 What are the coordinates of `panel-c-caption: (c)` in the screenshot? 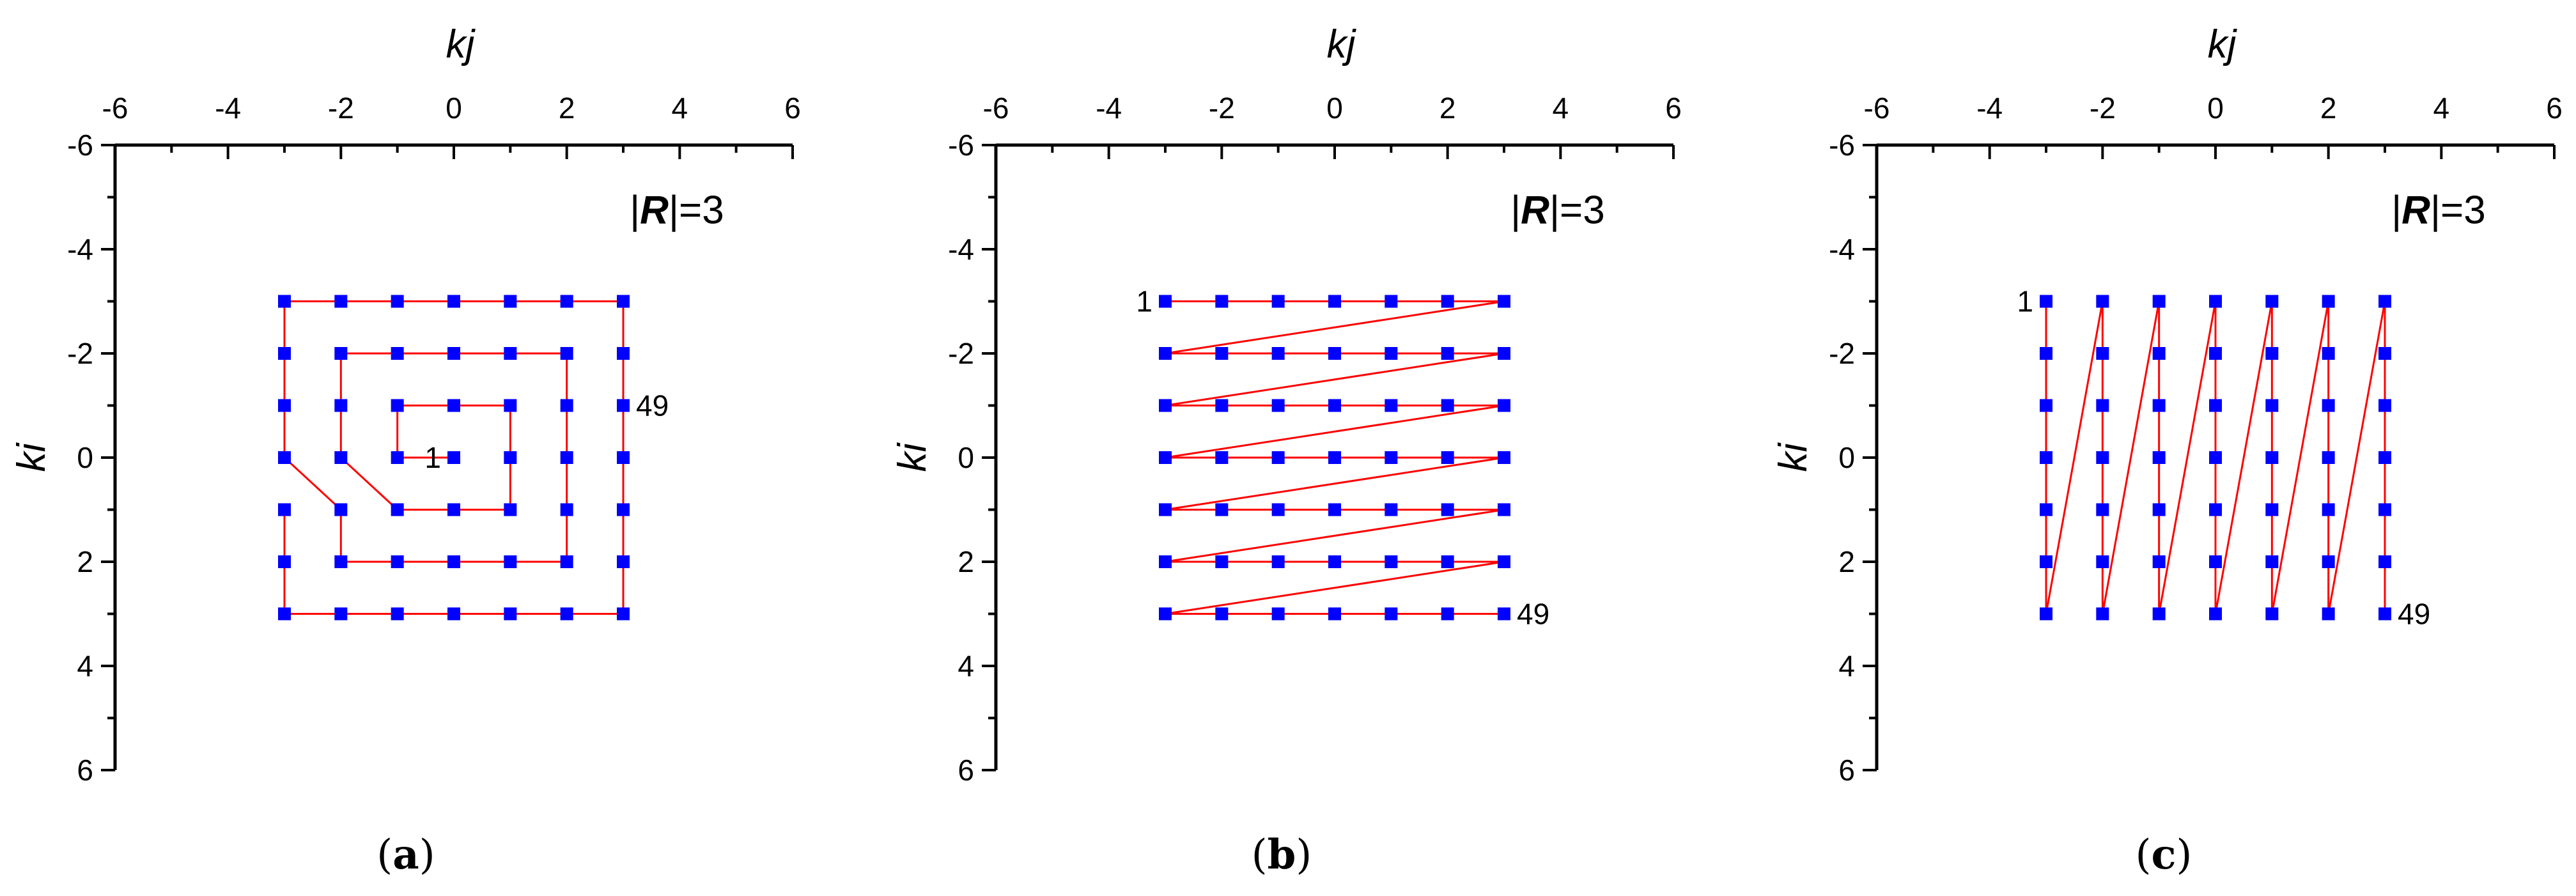 It's located at (2163, 855).